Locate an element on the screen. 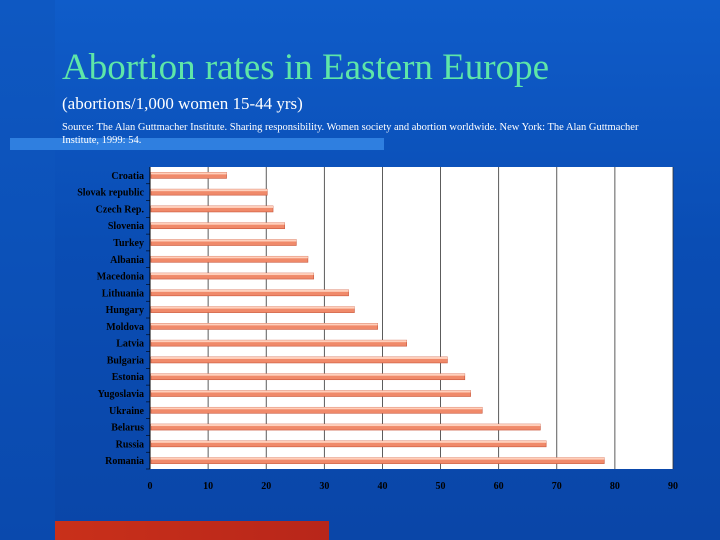  category-label: Bulgaria is located at coordinates (125, 360).